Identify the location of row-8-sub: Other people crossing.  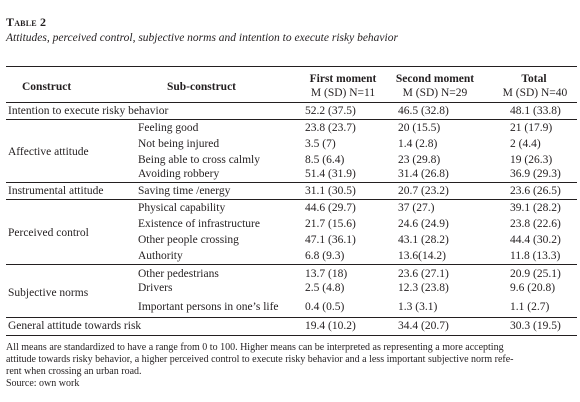
(188, 240).